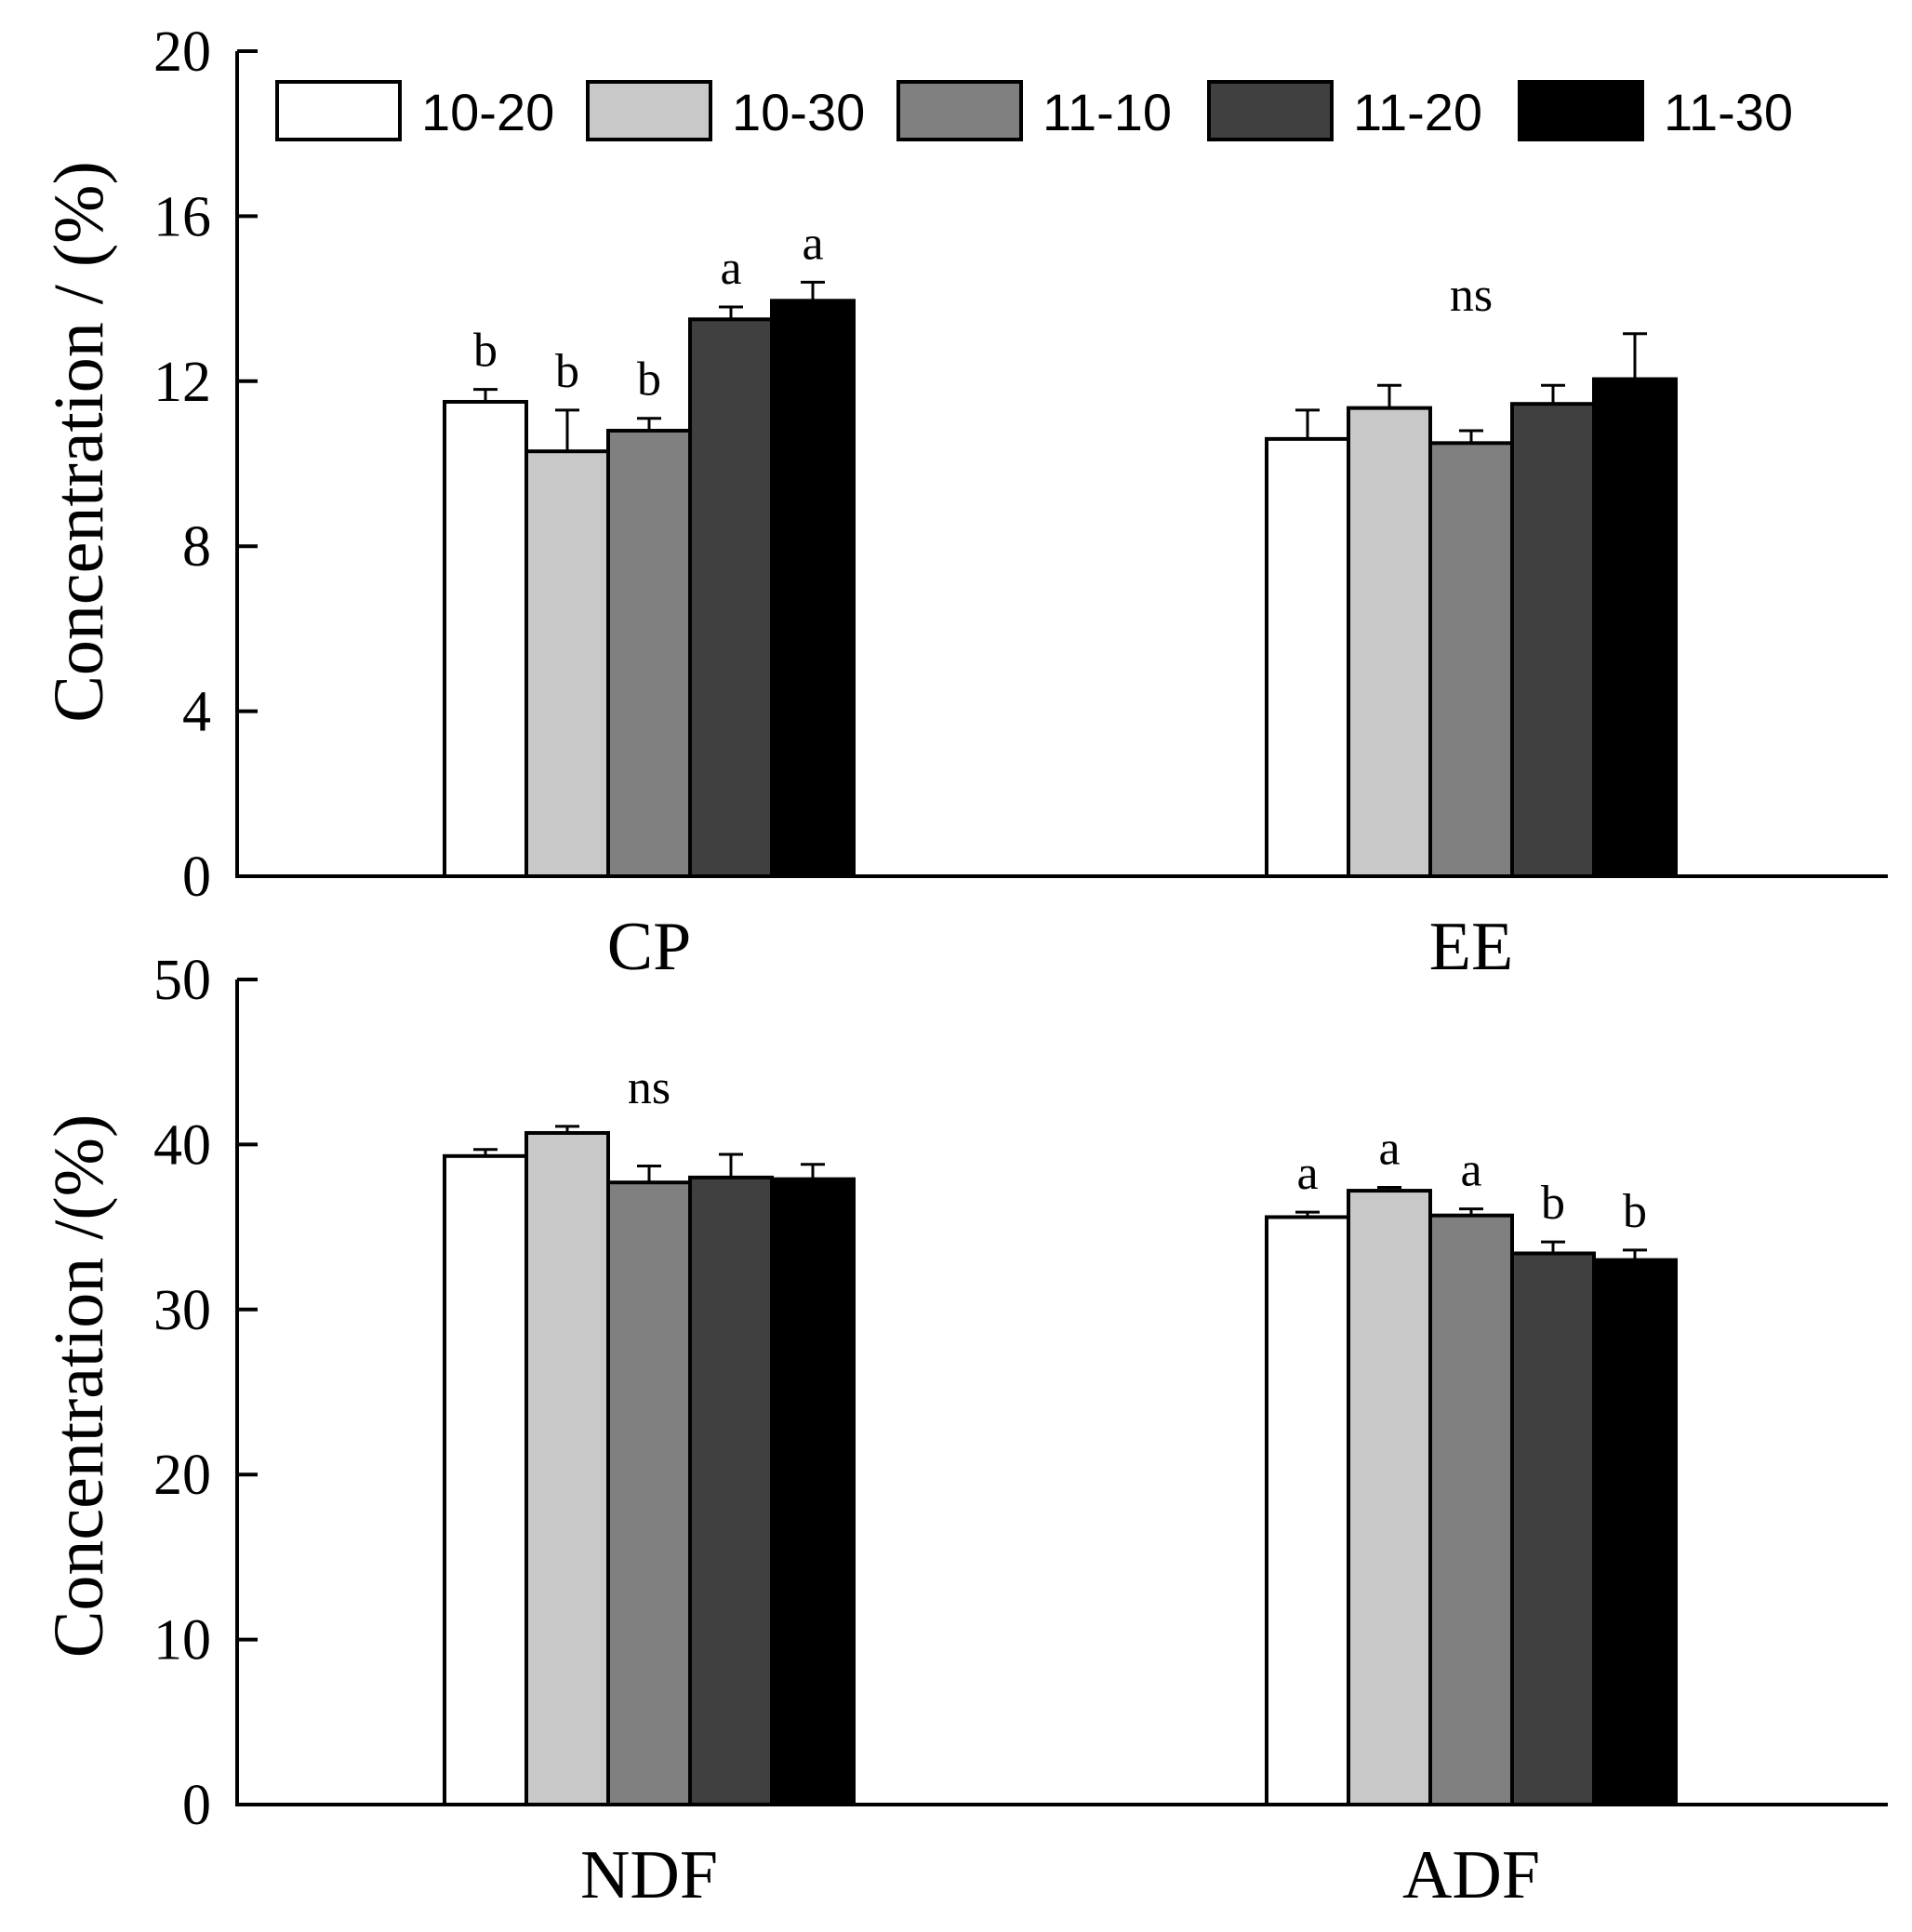 The image size is (1912, 1932). I want to click on y-tick-label: 10, so click(182, 1640).